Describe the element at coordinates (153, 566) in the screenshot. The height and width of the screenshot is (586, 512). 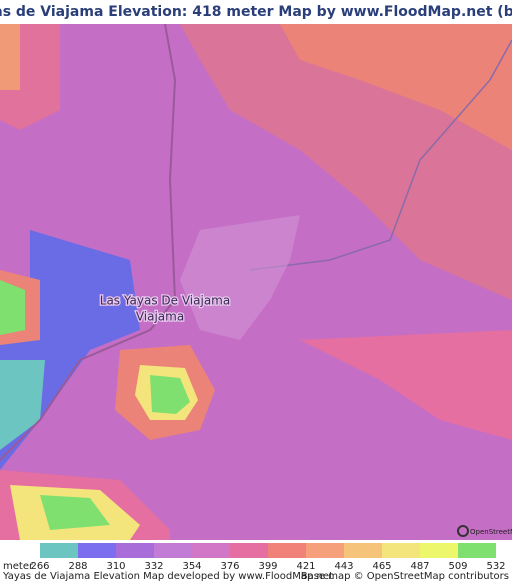
I see `legend-label: 332` at that location.